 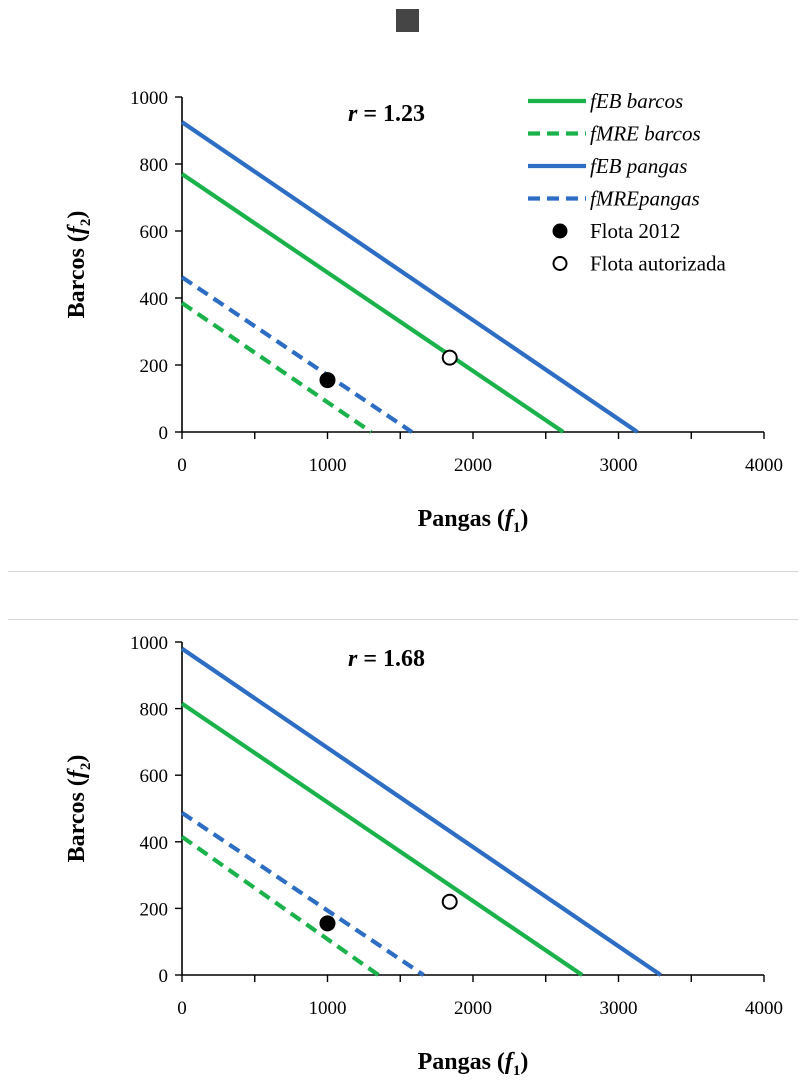 I want to click on legend-label: fMRE barcos, so click(x=645, y=134).